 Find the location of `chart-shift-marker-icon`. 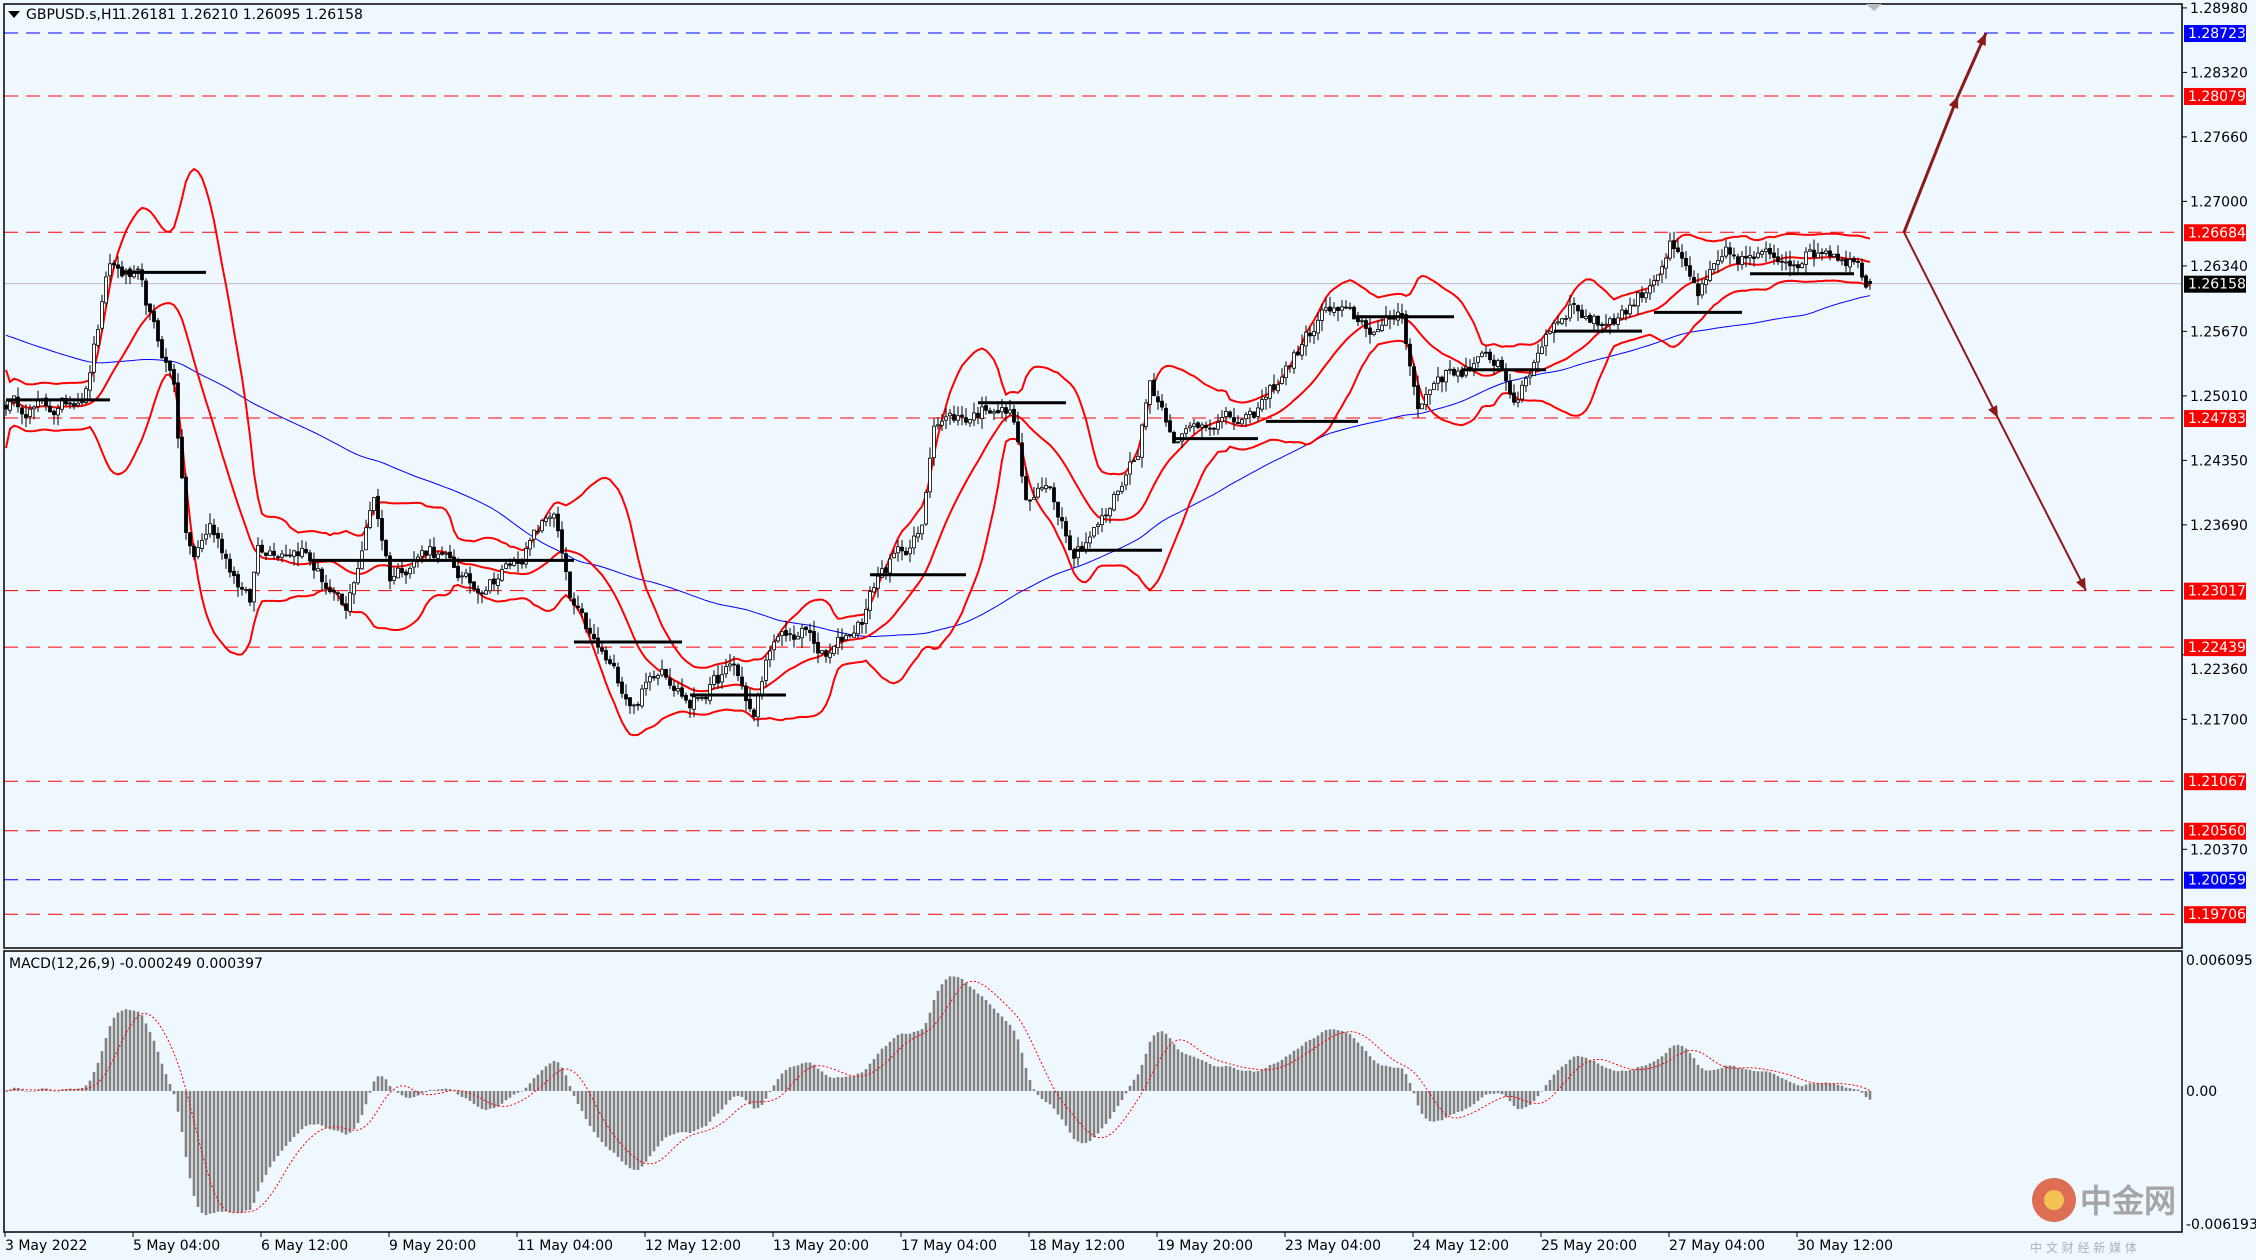

chart-shift-marker-icon is located at coordinates (1874, 7).